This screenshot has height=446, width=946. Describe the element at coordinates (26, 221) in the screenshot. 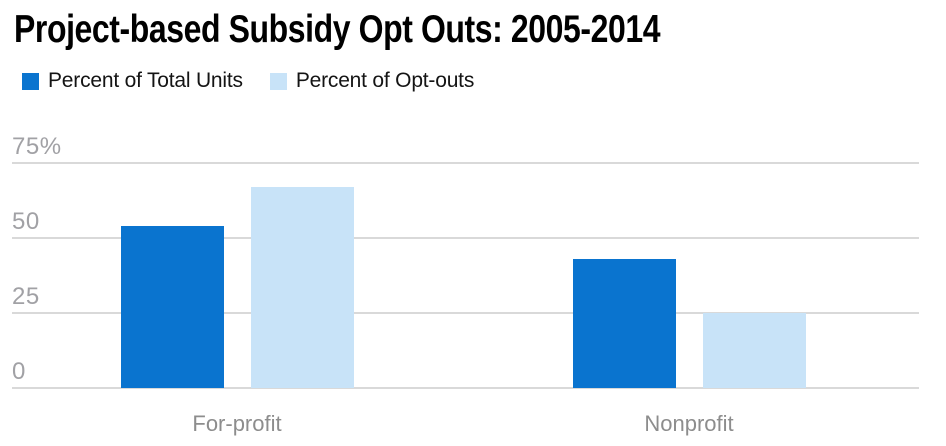

I see `y-tick-label-50: 50` at that location.